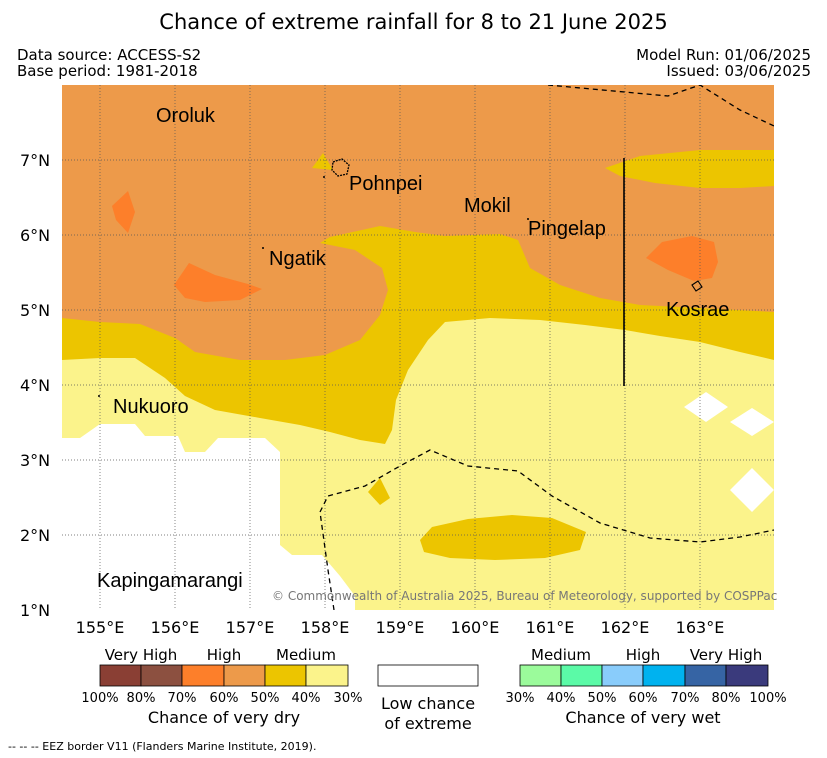 Image resolution: width=827 pixels, height=758 pixels. What do you see at coordinates (35, 385) in the screenshot?
I see `lat-label-4: 4°N` at bounding box center [35, 385].